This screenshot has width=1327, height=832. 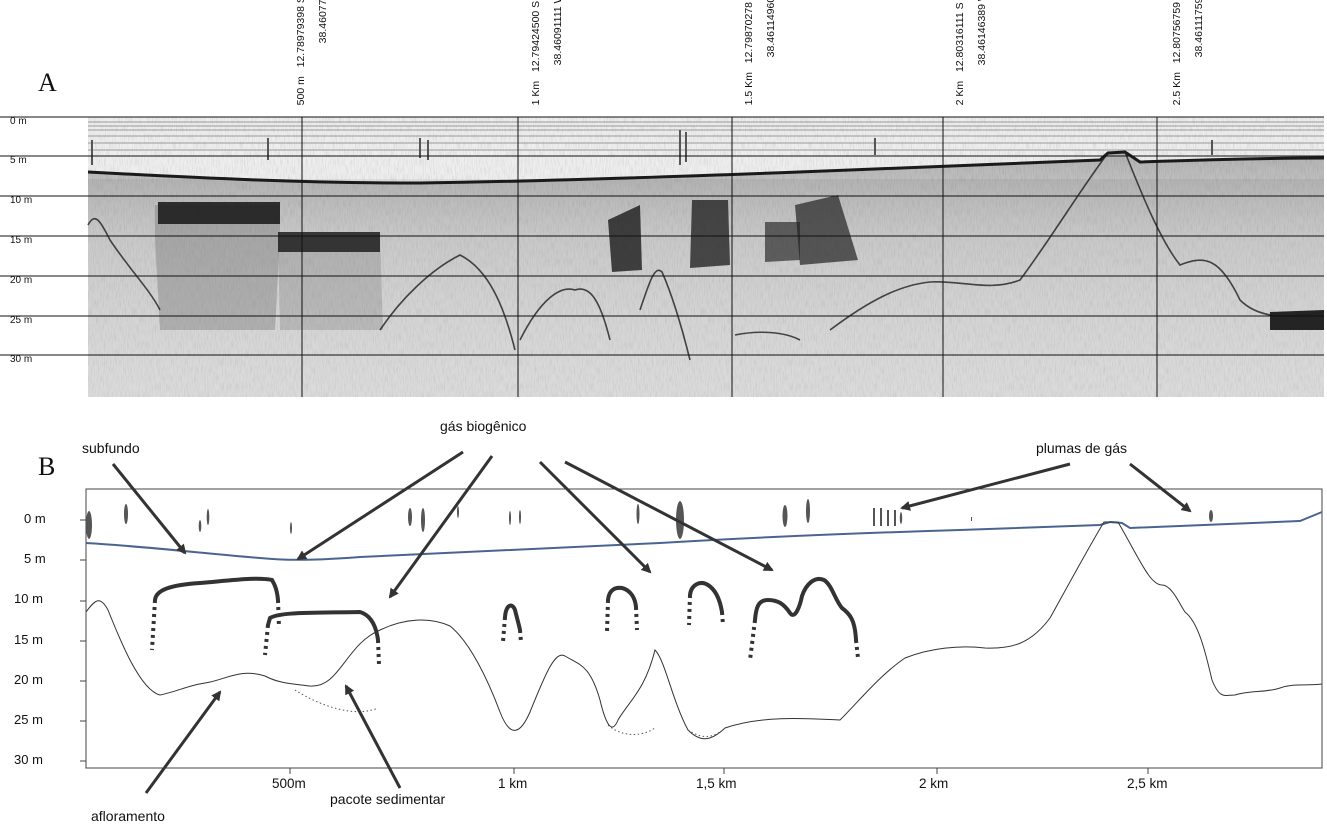 I want to click on label-subfundo: subfundo, so click(x=111, y=448).